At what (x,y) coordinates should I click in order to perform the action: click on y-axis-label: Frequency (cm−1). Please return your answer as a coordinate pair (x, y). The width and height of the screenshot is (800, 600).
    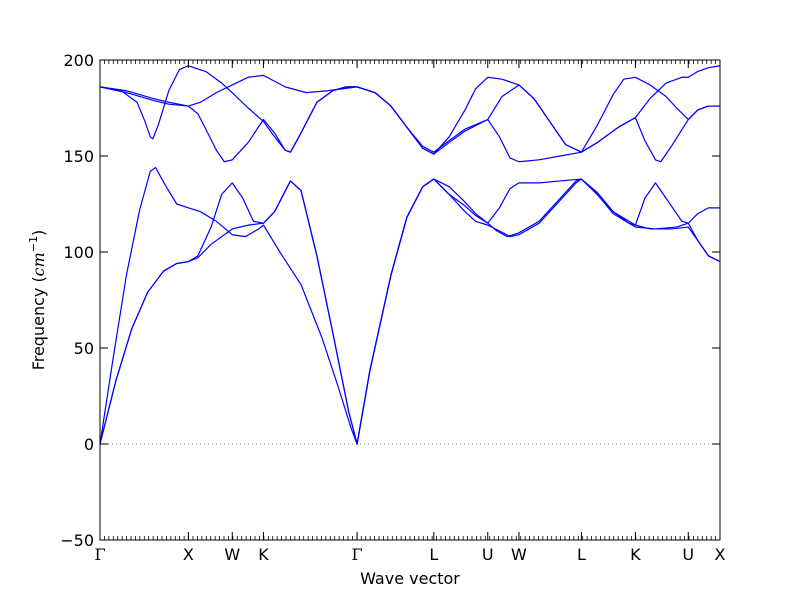
    Looking at the image, I should click on (37, 300).